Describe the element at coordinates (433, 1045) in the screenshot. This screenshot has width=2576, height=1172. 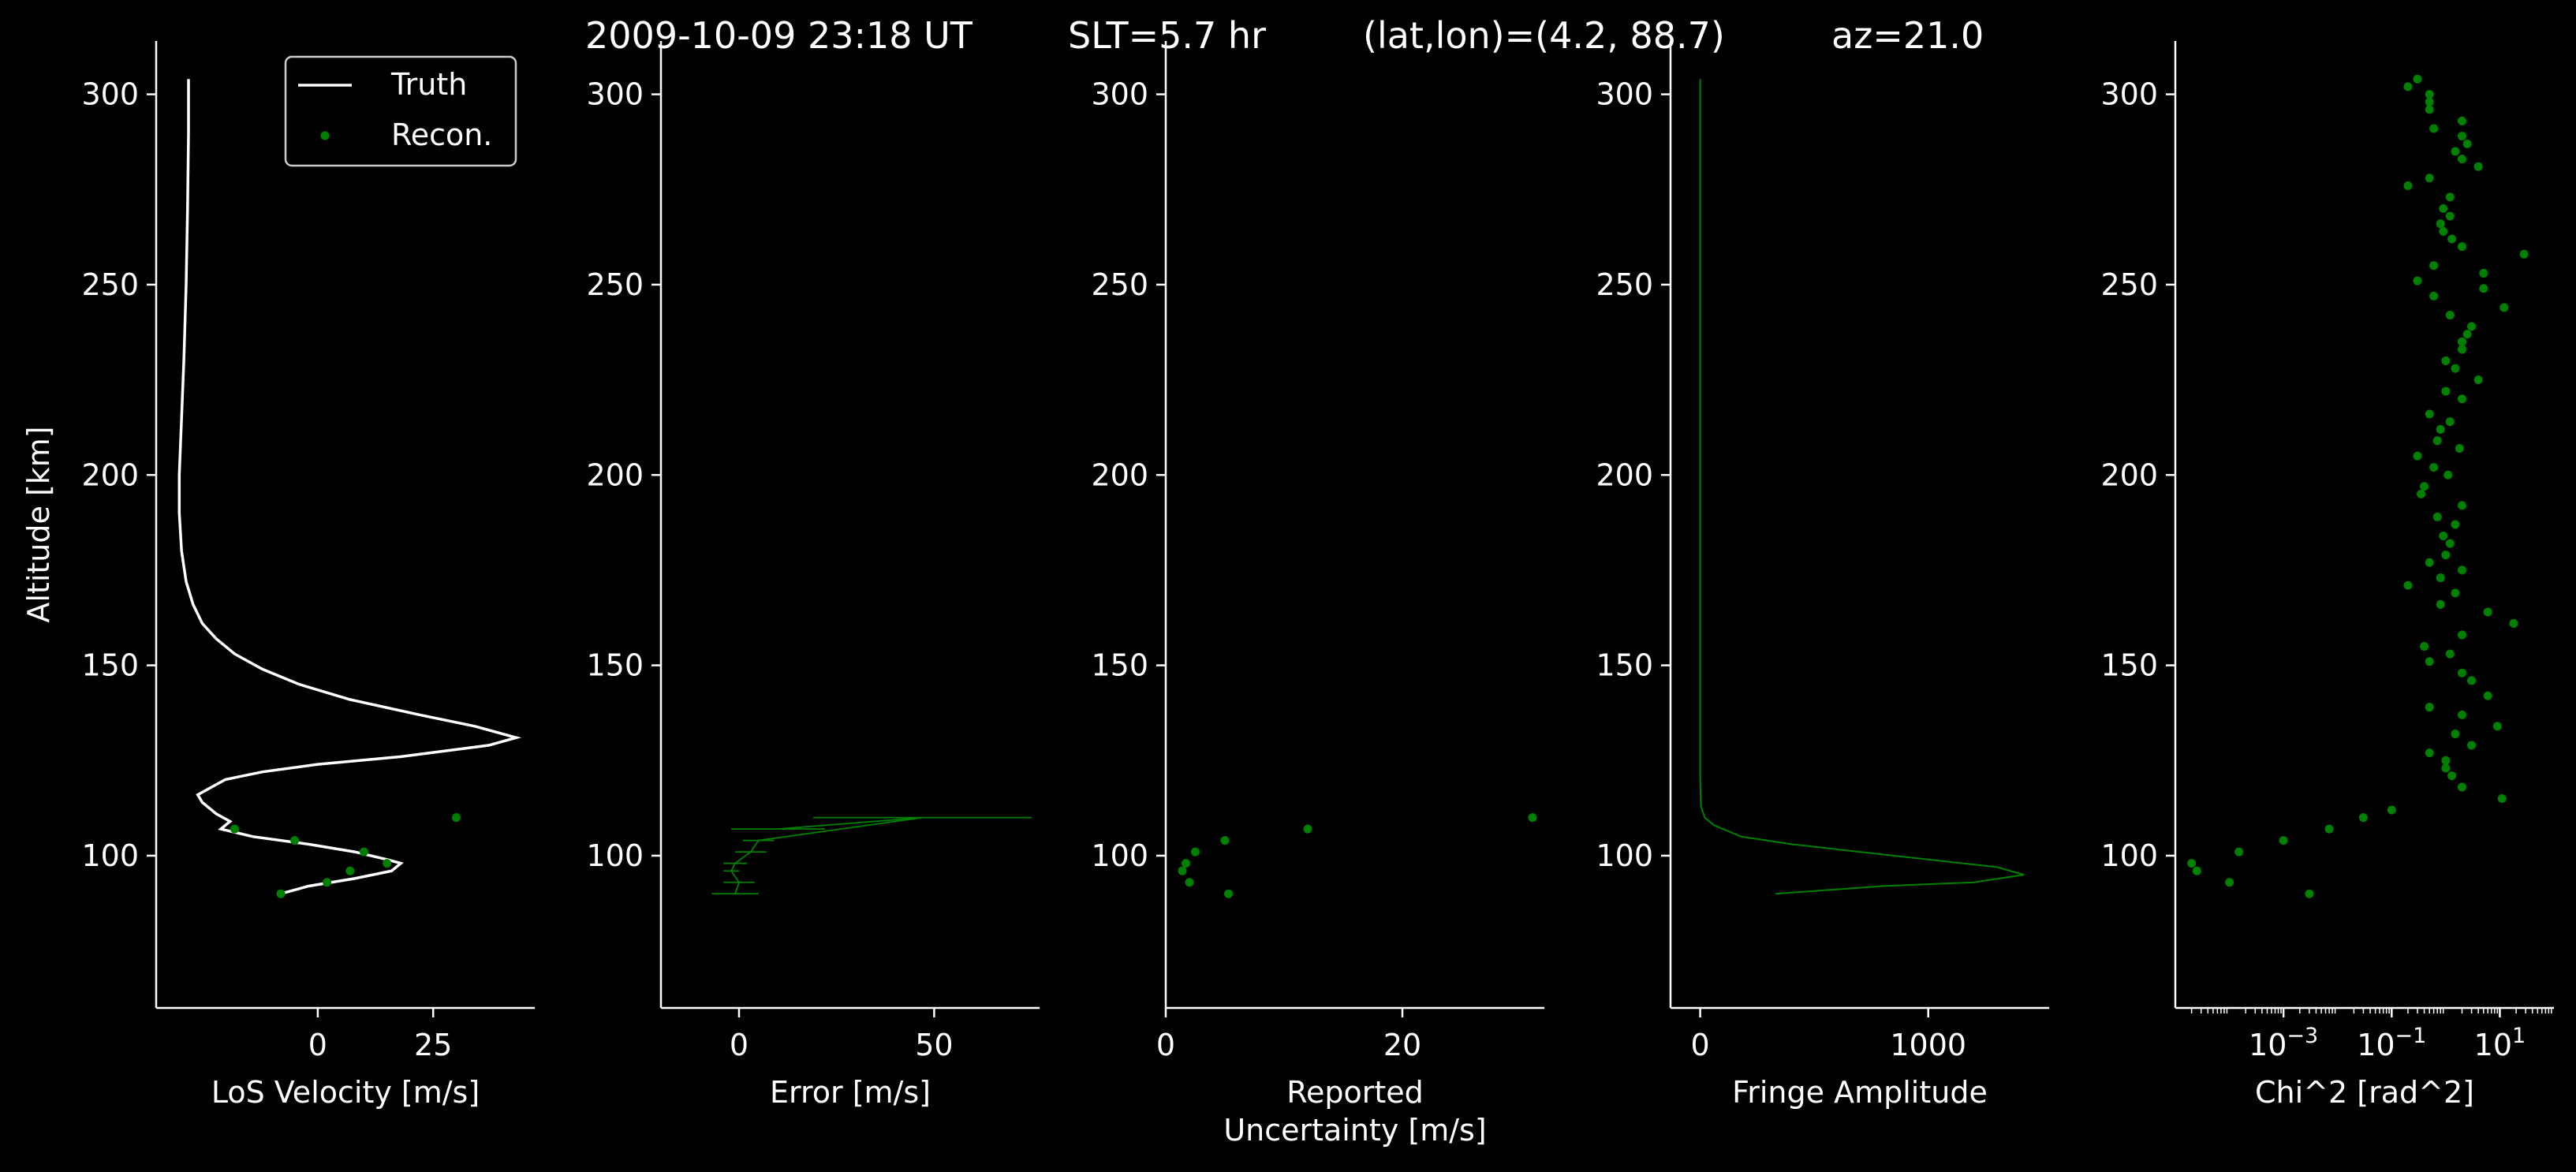
I see `x-tick-label: 25` at that location.